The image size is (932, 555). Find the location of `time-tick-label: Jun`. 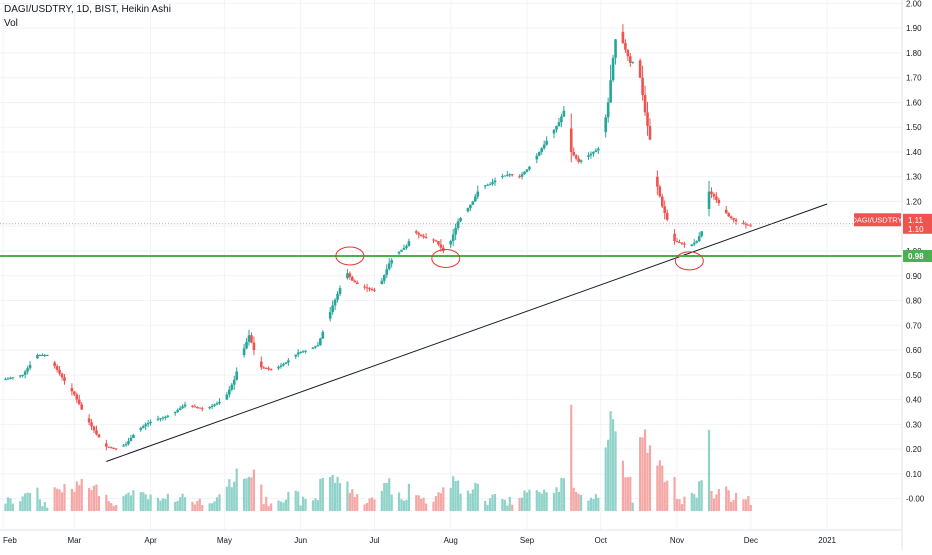

time-tick-label: Jun is located at coordinates (300, 540).